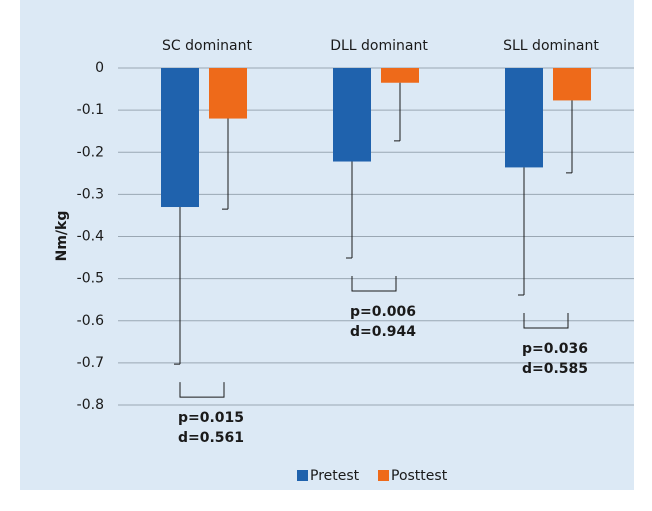  What do you see at coordinates (62, 236) in the screenshot?
I see `y-axis-label: Nm/kg` at bounding box center [62, 236].